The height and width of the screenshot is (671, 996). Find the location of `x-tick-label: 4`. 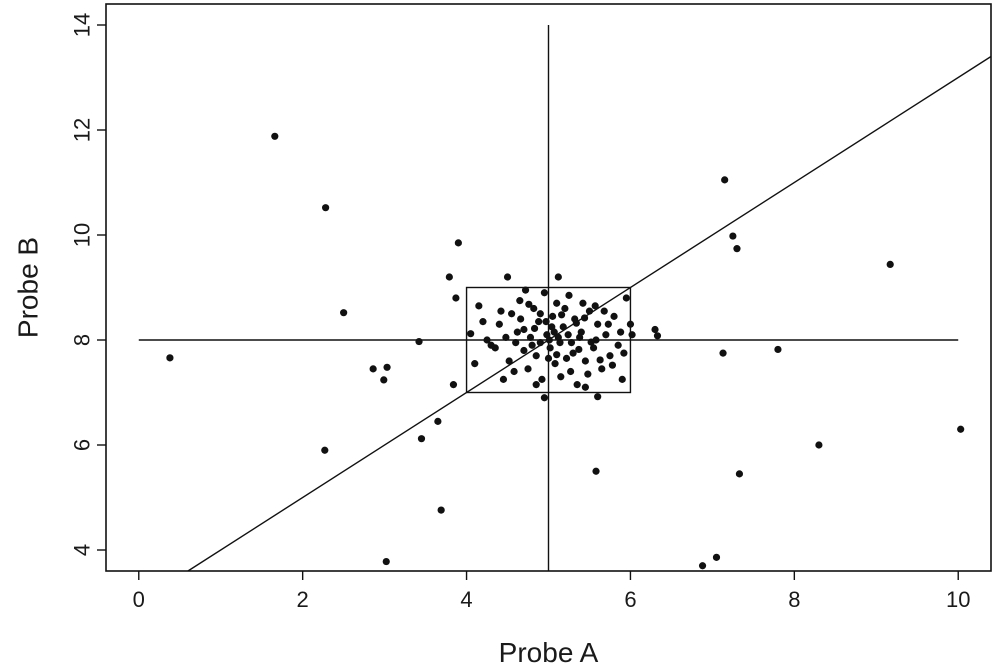

x-tick-label: 4 is located at coordinates (466, 599).